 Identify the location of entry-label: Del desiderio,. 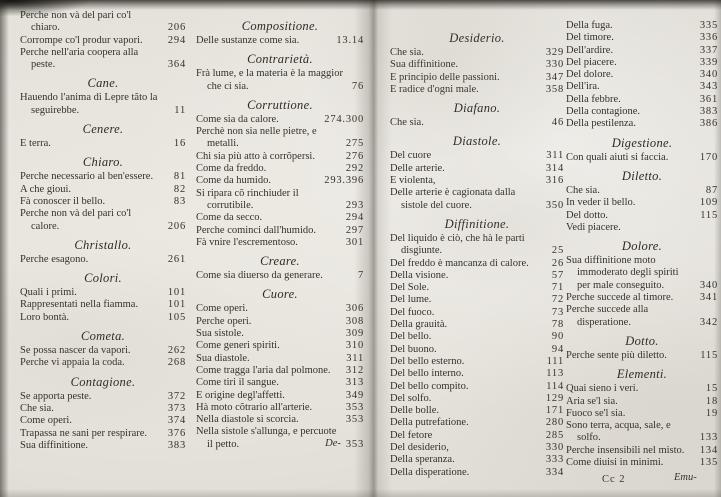
(419, 448).